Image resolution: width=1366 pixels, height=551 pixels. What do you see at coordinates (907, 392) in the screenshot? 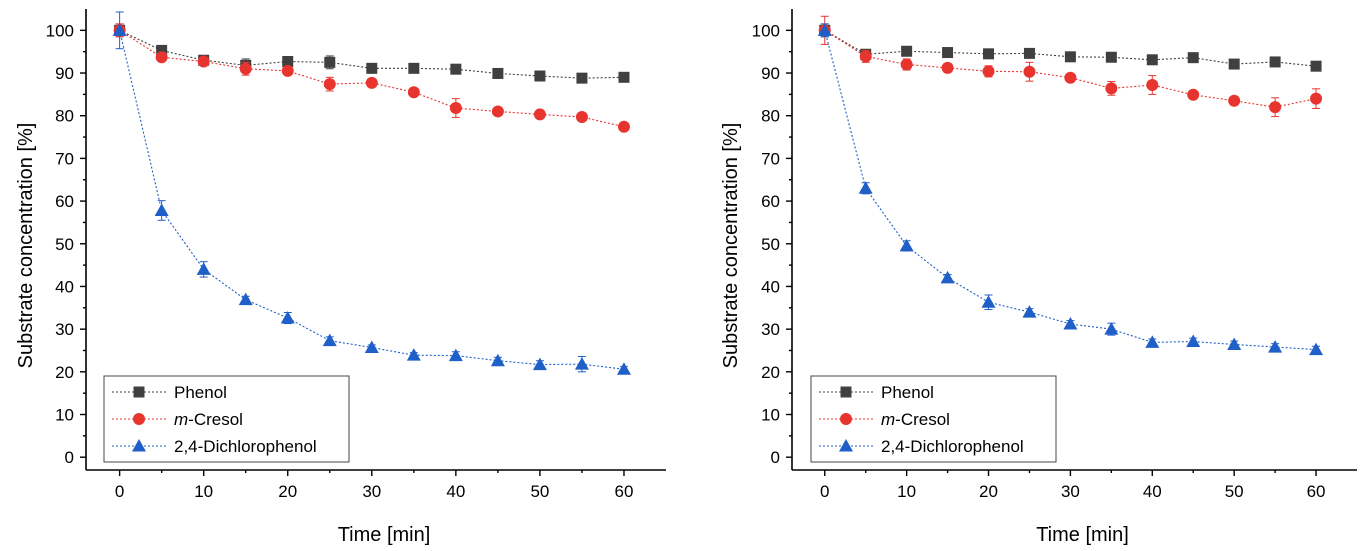
I see `legend-label: Phenol` at bounding box center [907, 392].